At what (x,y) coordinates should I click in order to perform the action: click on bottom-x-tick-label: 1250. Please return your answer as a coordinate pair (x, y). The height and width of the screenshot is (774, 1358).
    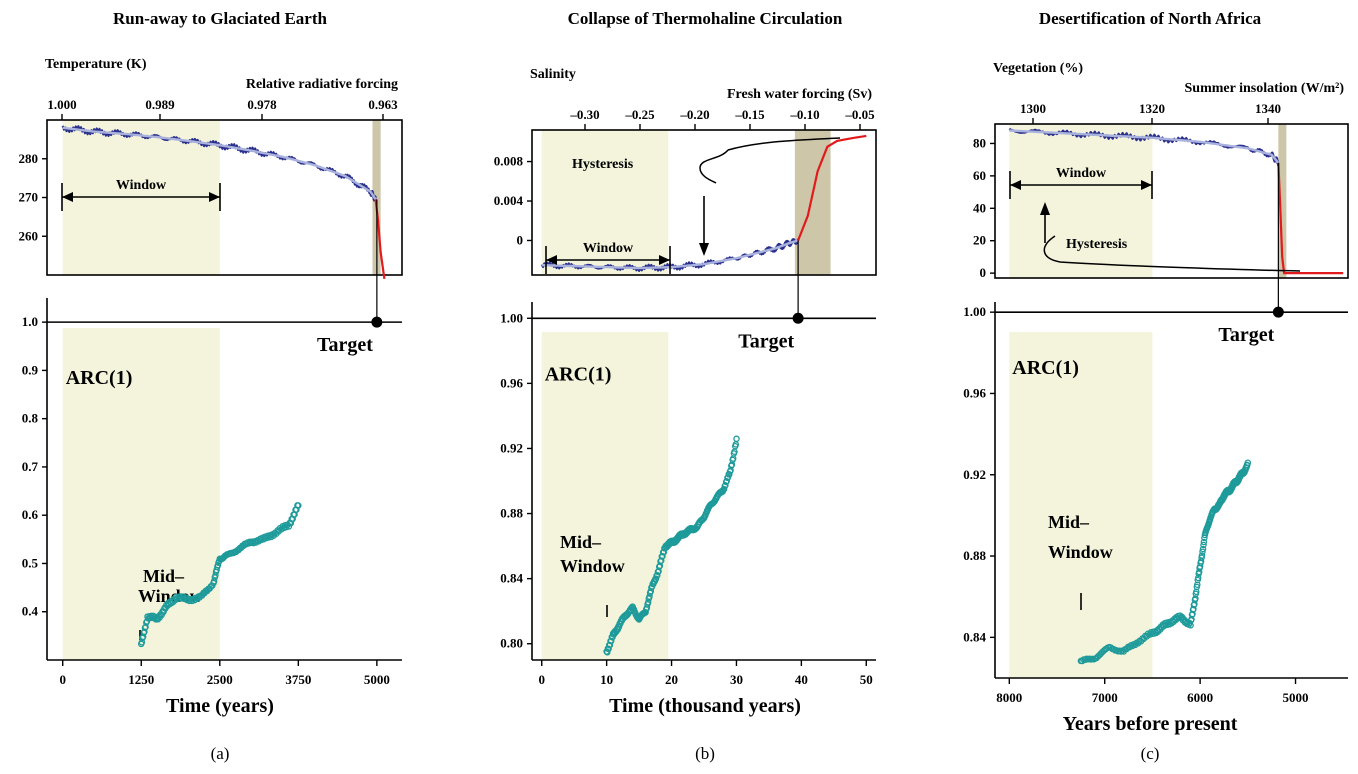
    Looking at the image, I should click on (141, 679).